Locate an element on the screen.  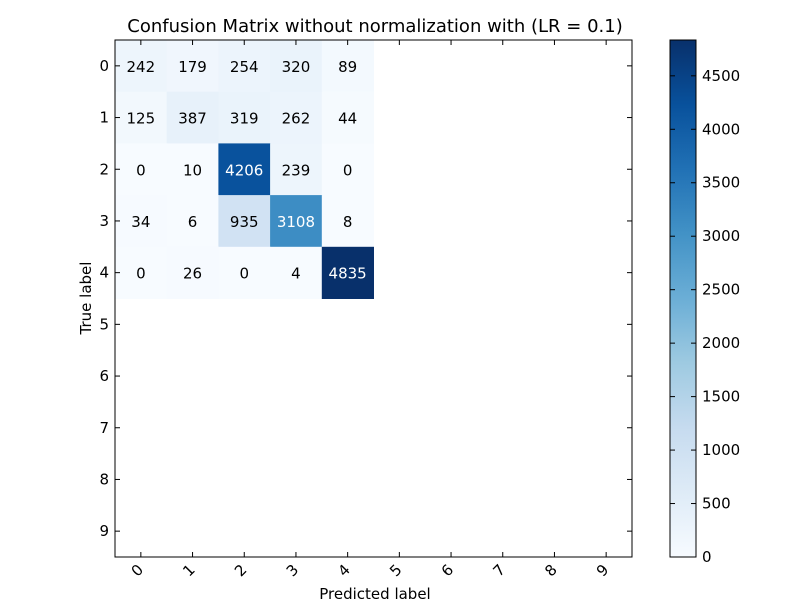
cell-value: 8 is located at coordinates (348, 222).